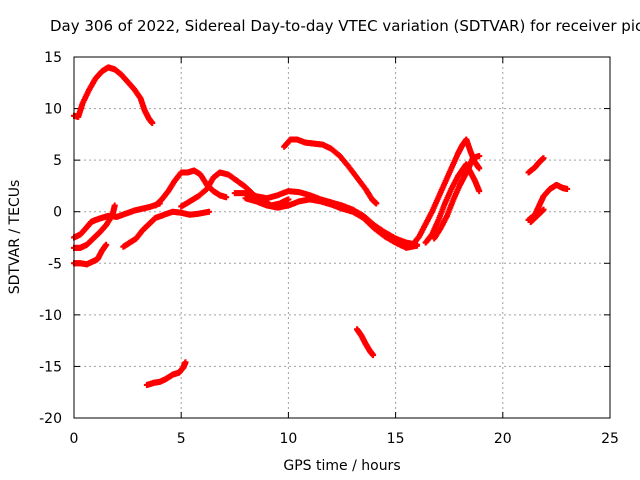 Image resolution: width=640 pixels, height=480 pixels. What do you see at coordinates (53, 110) in the screenshot?
I see `y-tick-label: 10` at bounding box center [53, 110].